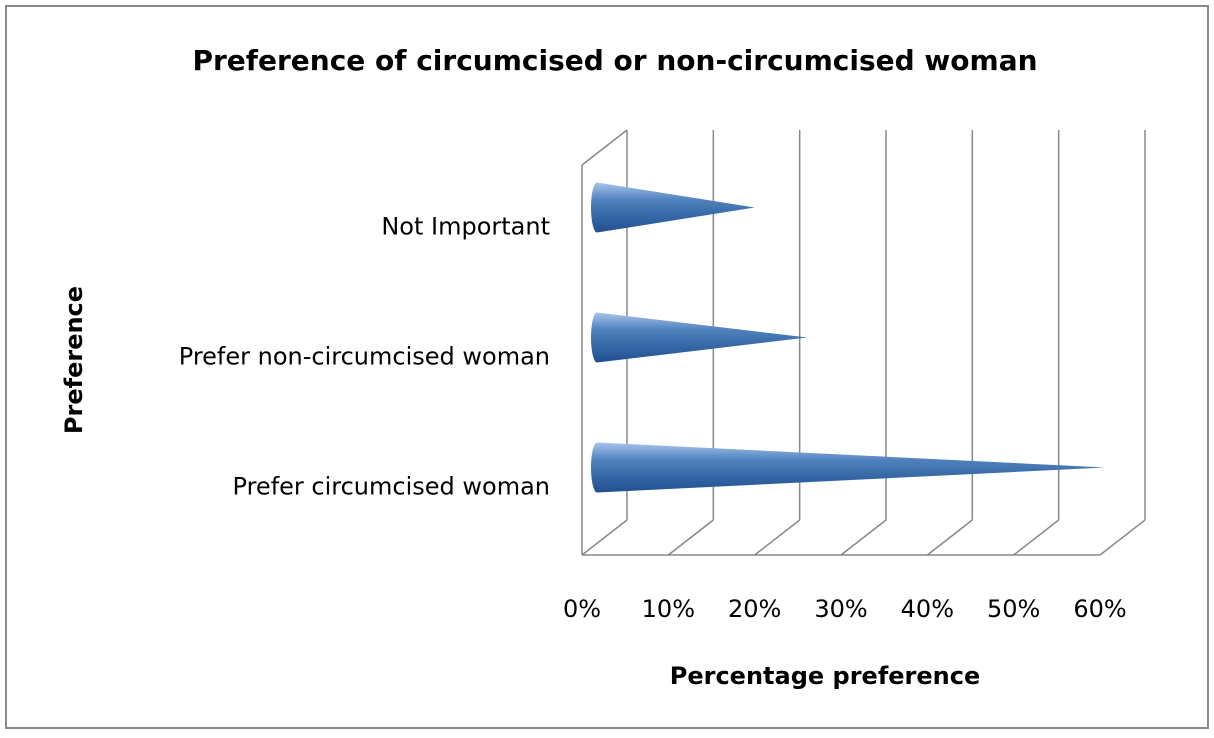  Describe the element at coordinates (1099, 609) in the screenshot. I see `x-tick-label: 60%` at that location.